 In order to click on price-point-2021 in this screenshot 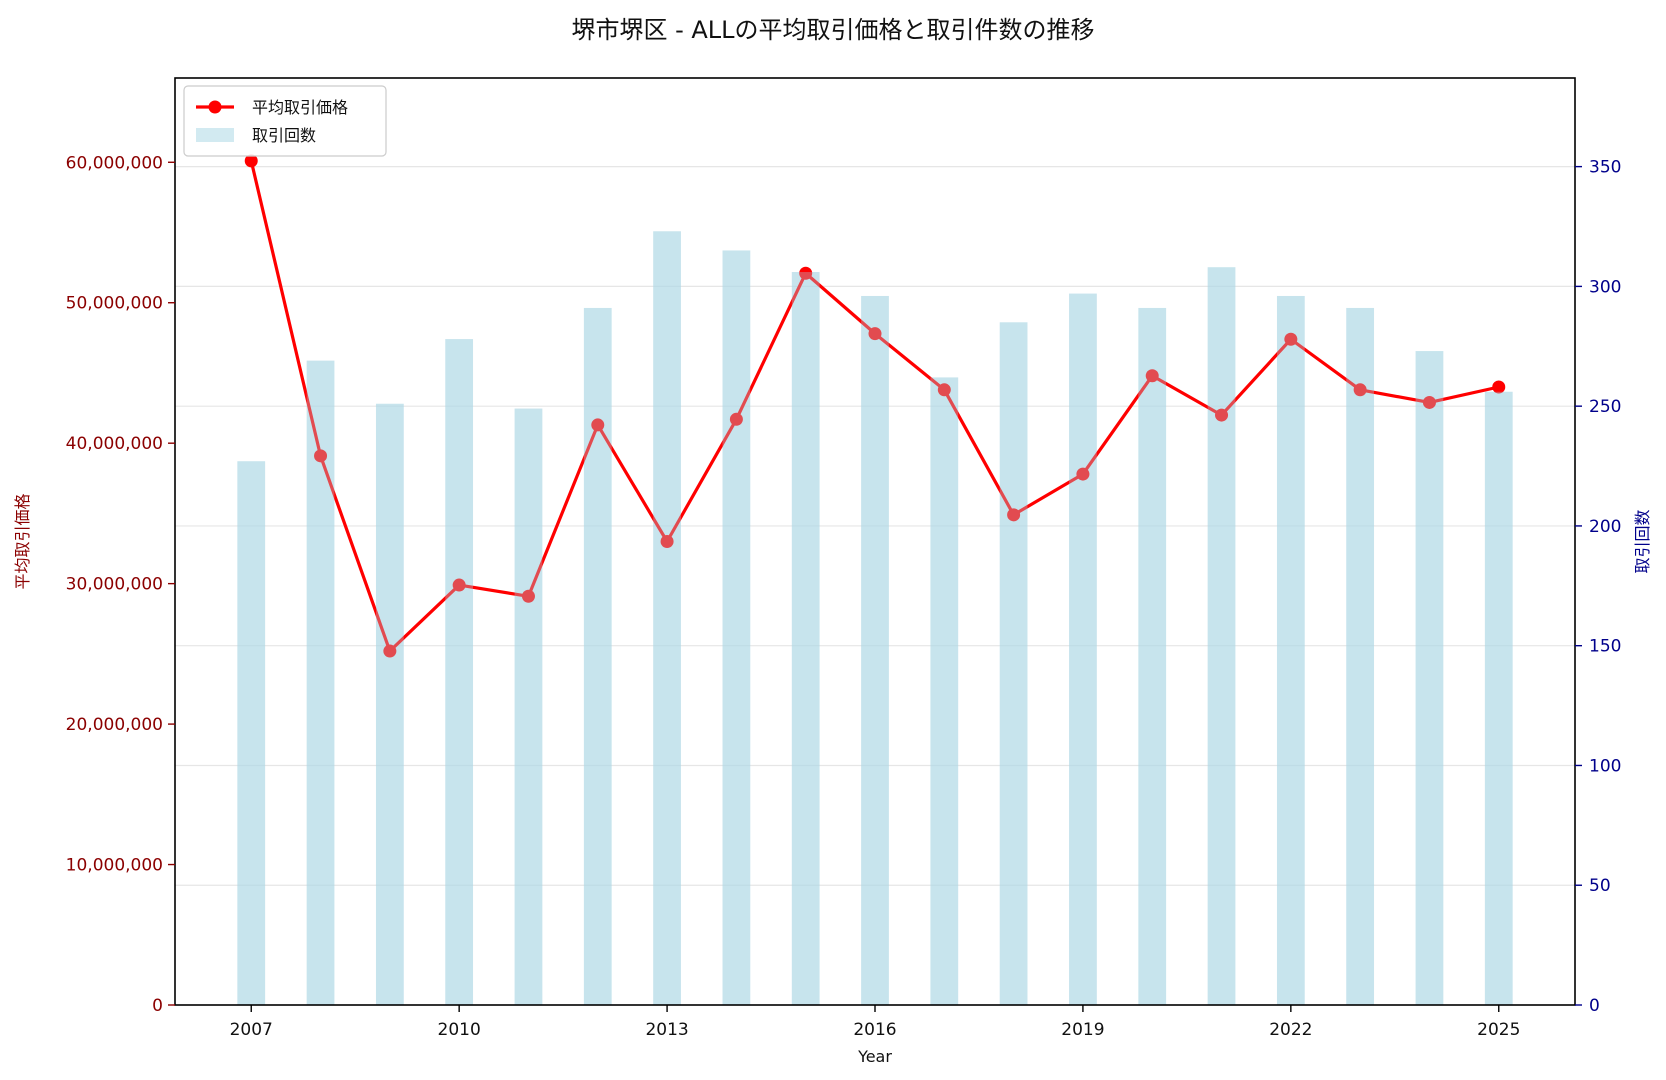, I will do `click(1222, 415)`.